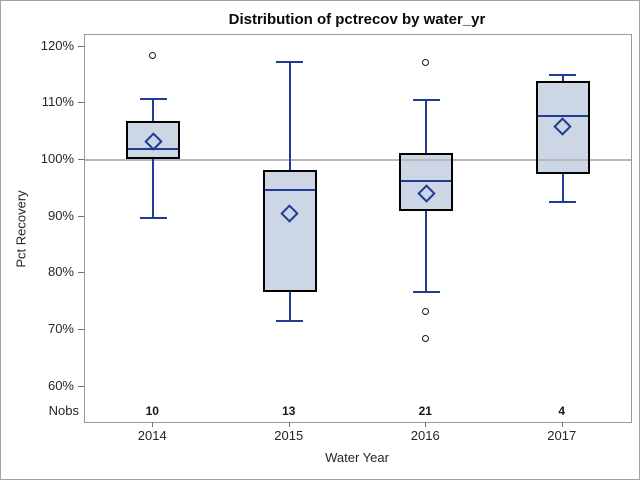 This screenshot has width=640, height=480. What do you see at coordinates (60, 385) in the screenshot?
I see `y-tick-label-60: 60%` at bounding box center [60, 385].